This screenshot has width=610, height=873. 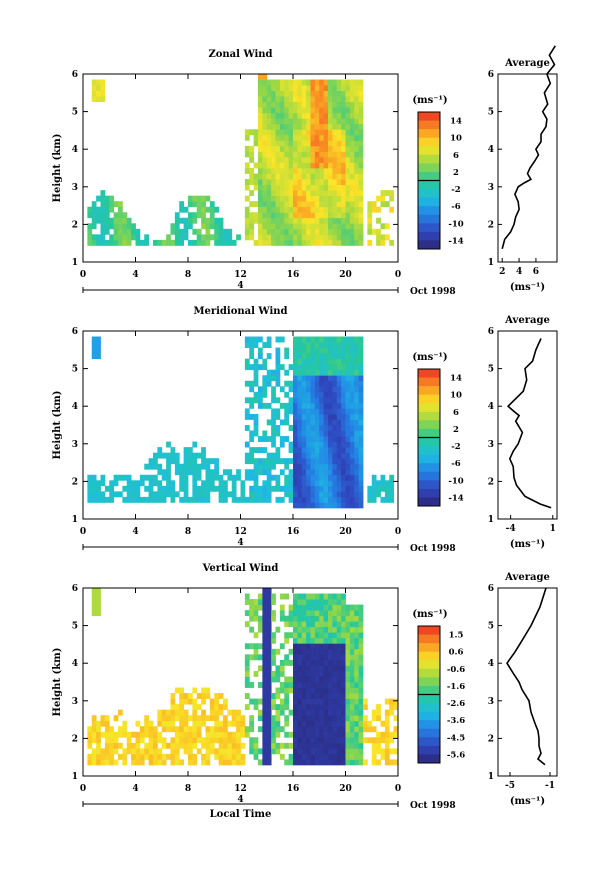 What do you see at coordinates (83, 789) in the screenshot?
I see `x-tick-label: 0` at bounding box center [83, 789].